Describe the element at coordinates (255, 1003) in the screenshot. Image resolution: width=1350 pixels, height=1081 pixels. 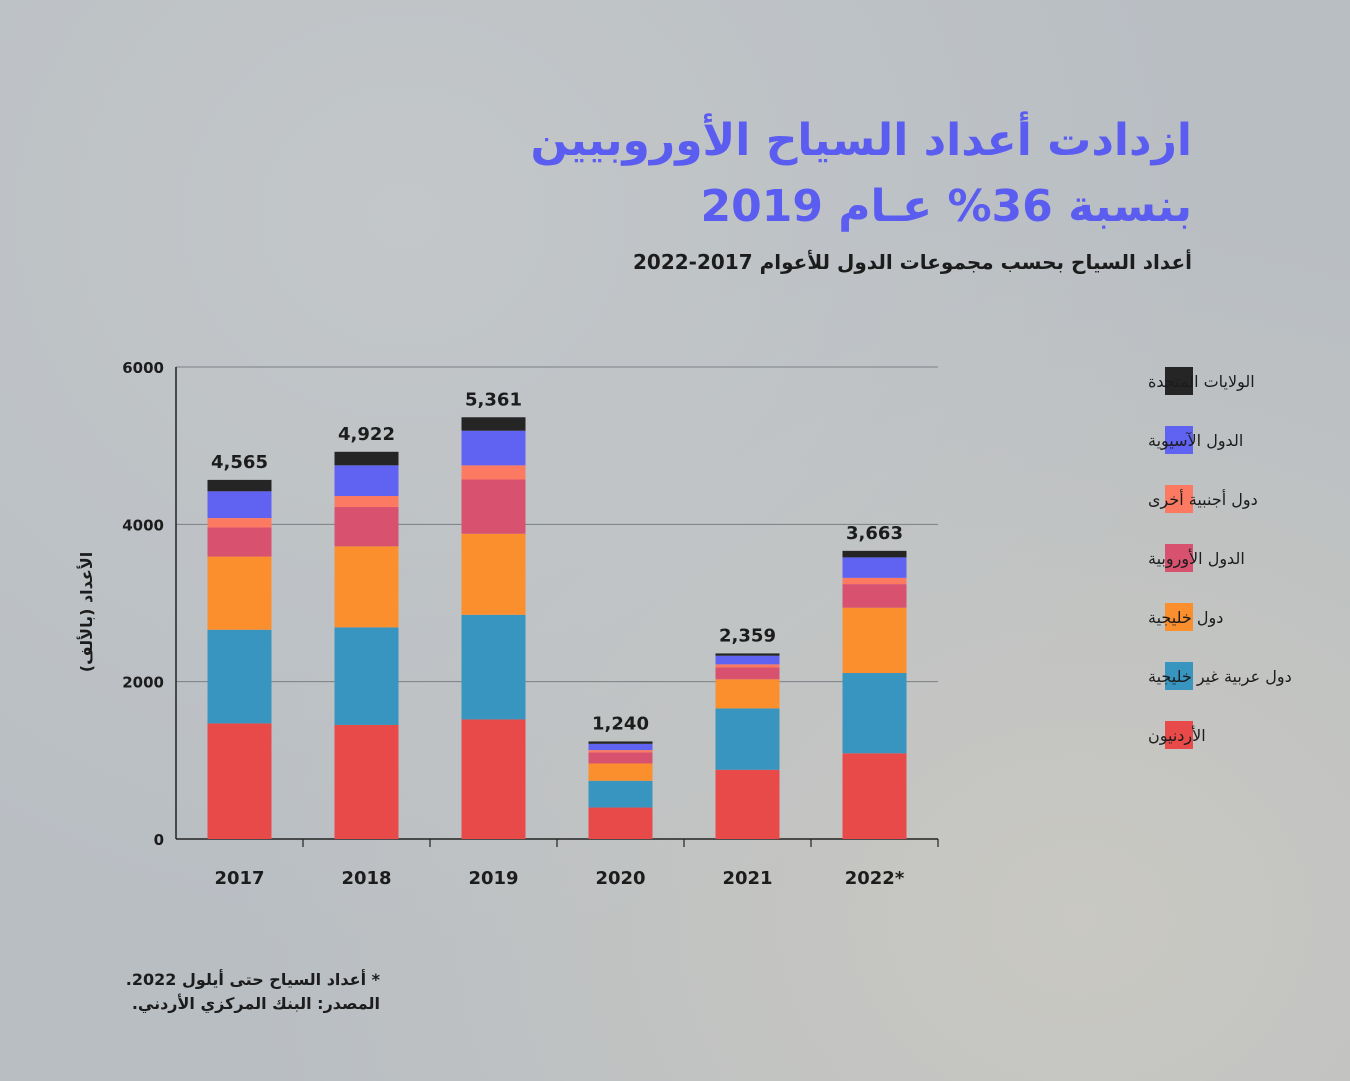
I see `footnote-source: المصدر: البنك المركزي الأردني.` at that location.